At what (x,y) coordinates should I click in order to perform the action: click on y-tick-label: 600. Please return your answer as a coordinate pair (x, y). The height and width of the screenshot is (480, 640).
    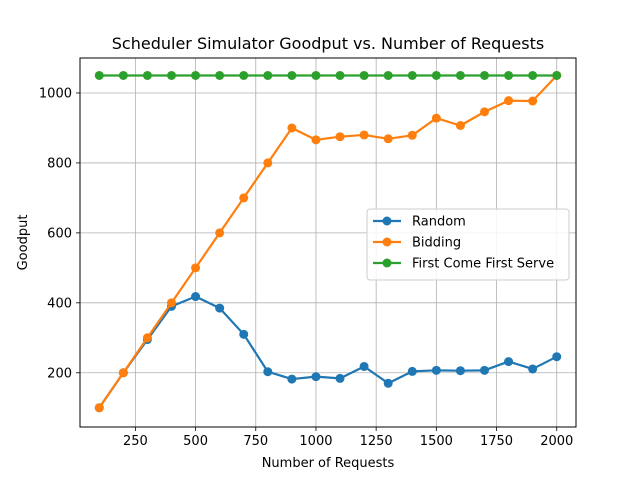
    Looking at the image, I should click on (59, 233).